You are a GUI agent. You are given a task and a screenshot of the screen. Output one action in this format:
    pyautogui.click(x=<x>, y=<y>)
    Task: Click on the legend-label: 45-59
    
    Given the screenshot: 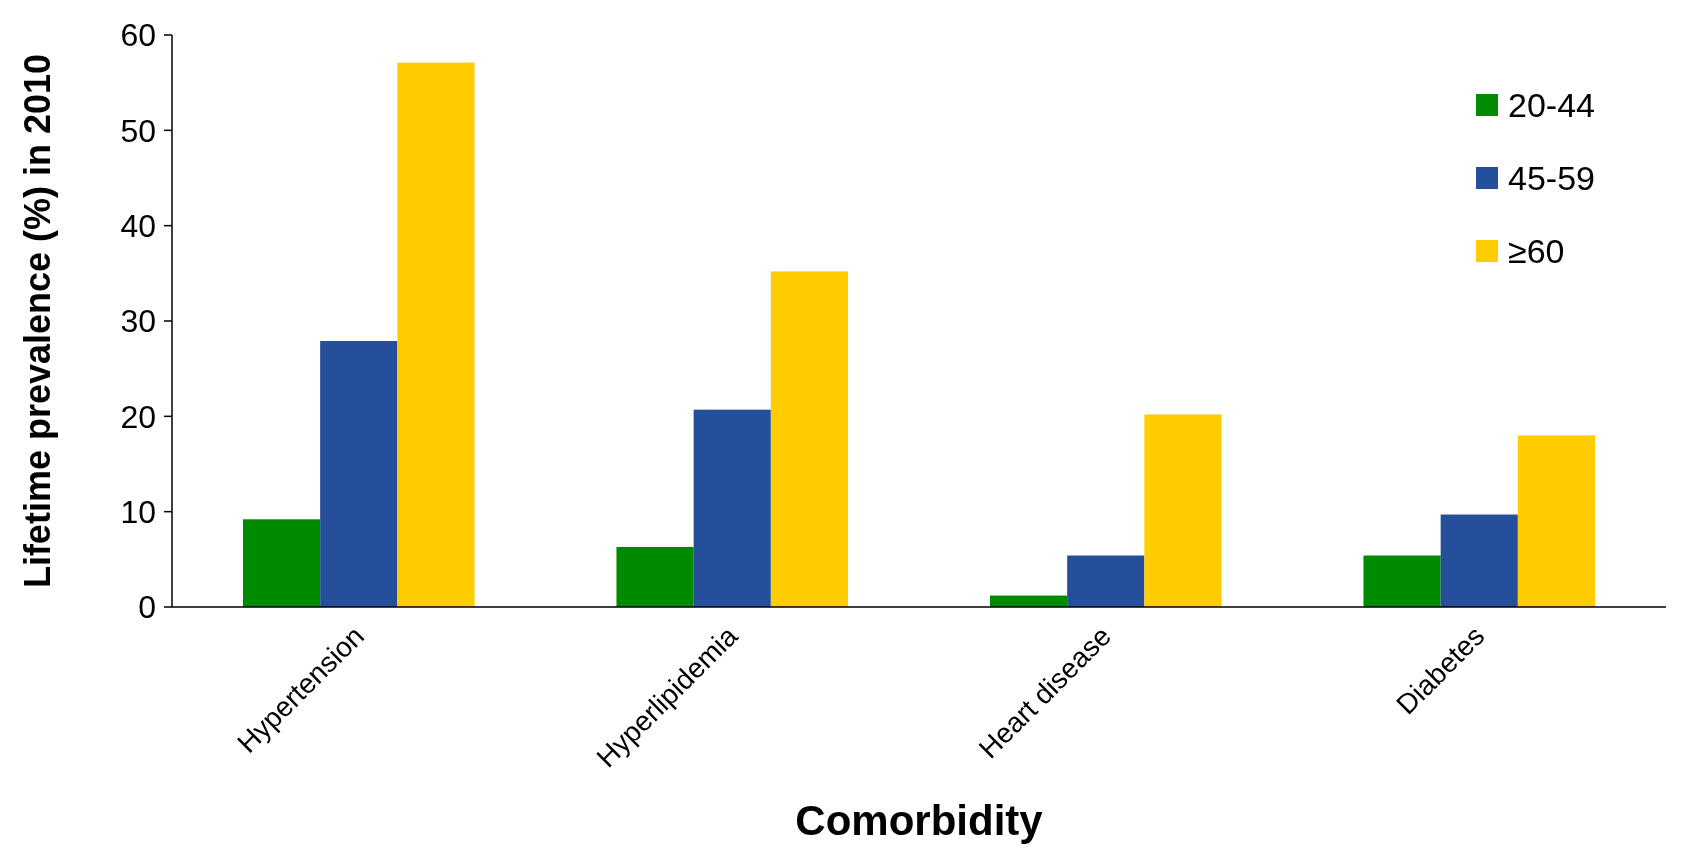 What is the action you would take?
    pyautogui.click(x=1551, y=177)
    